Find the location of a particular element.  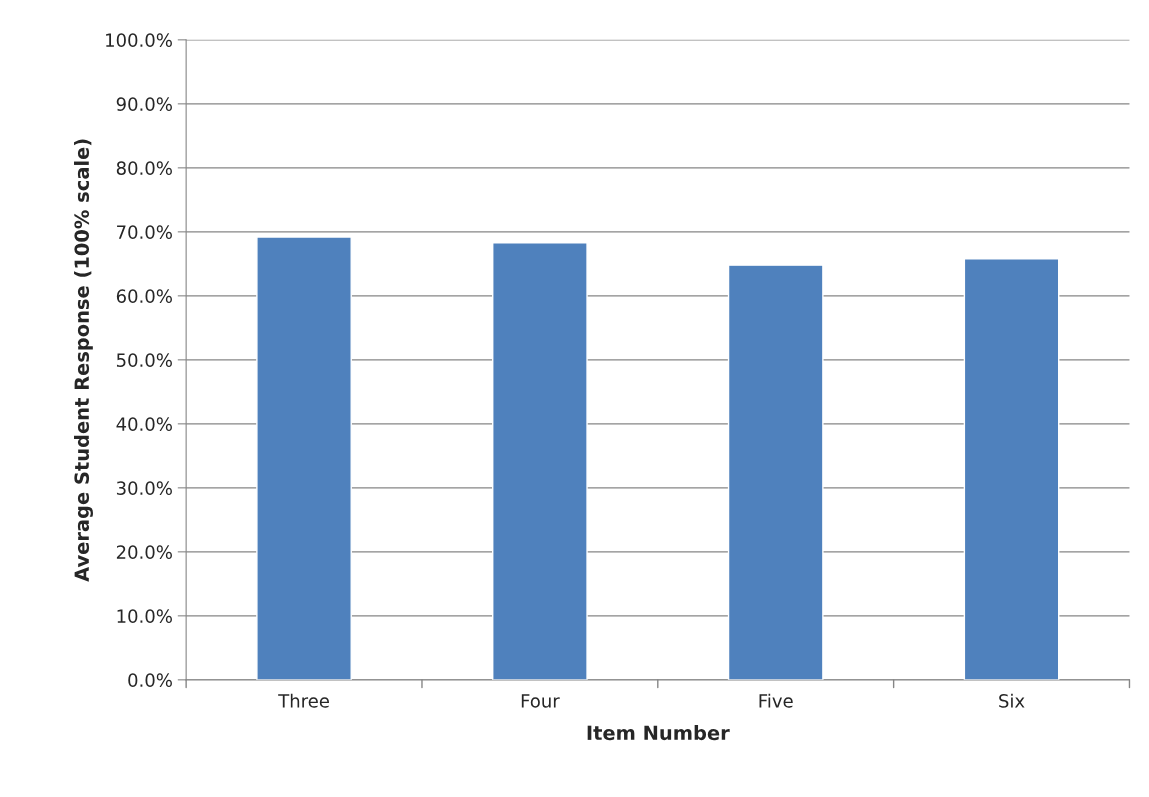

x-tick-label: Five is located at coordinates (776, 700).